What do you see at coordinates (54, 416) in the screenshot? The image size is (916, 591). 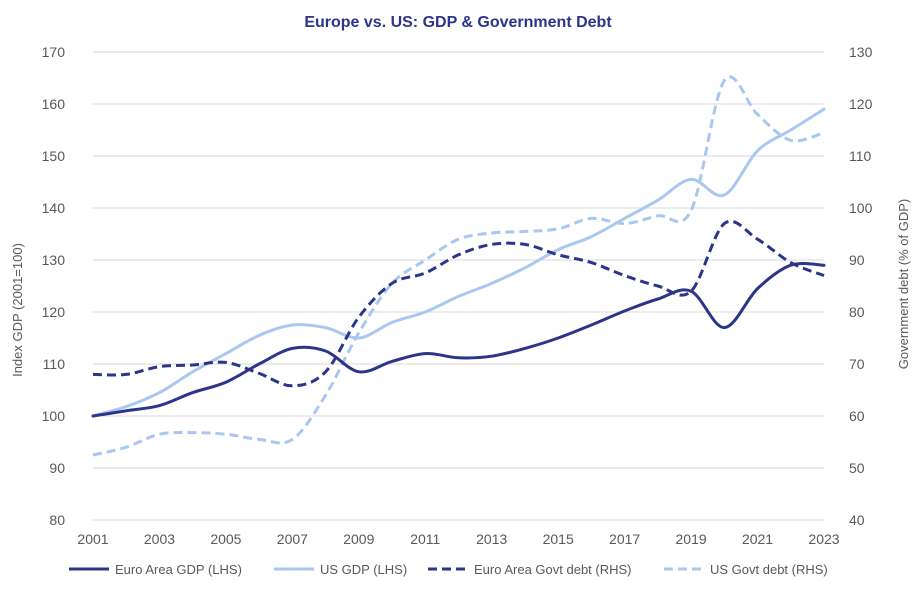 I see `left-tick-label: 100` at bounding box center [54, 416].